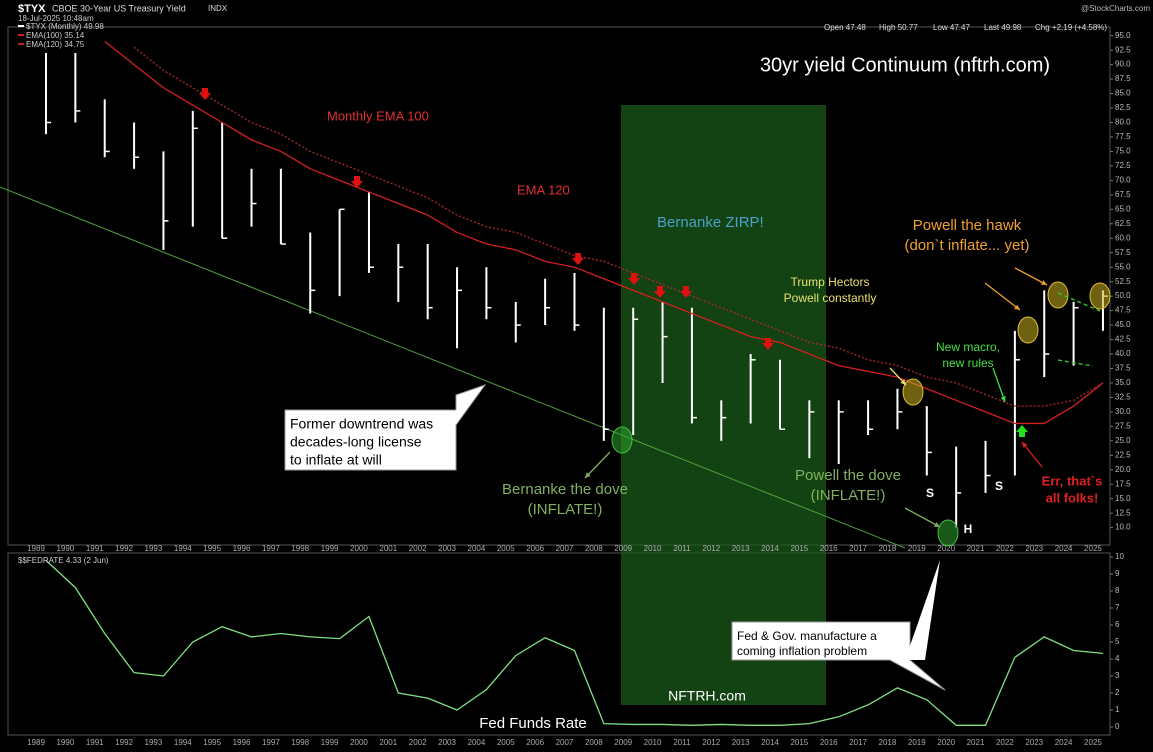 Image resolution: width=1153 pixels, height=752 pixels. Describe the element at coordinates (565, 742) in the screenshot. I see `x-tick-label: 2007` at that location.